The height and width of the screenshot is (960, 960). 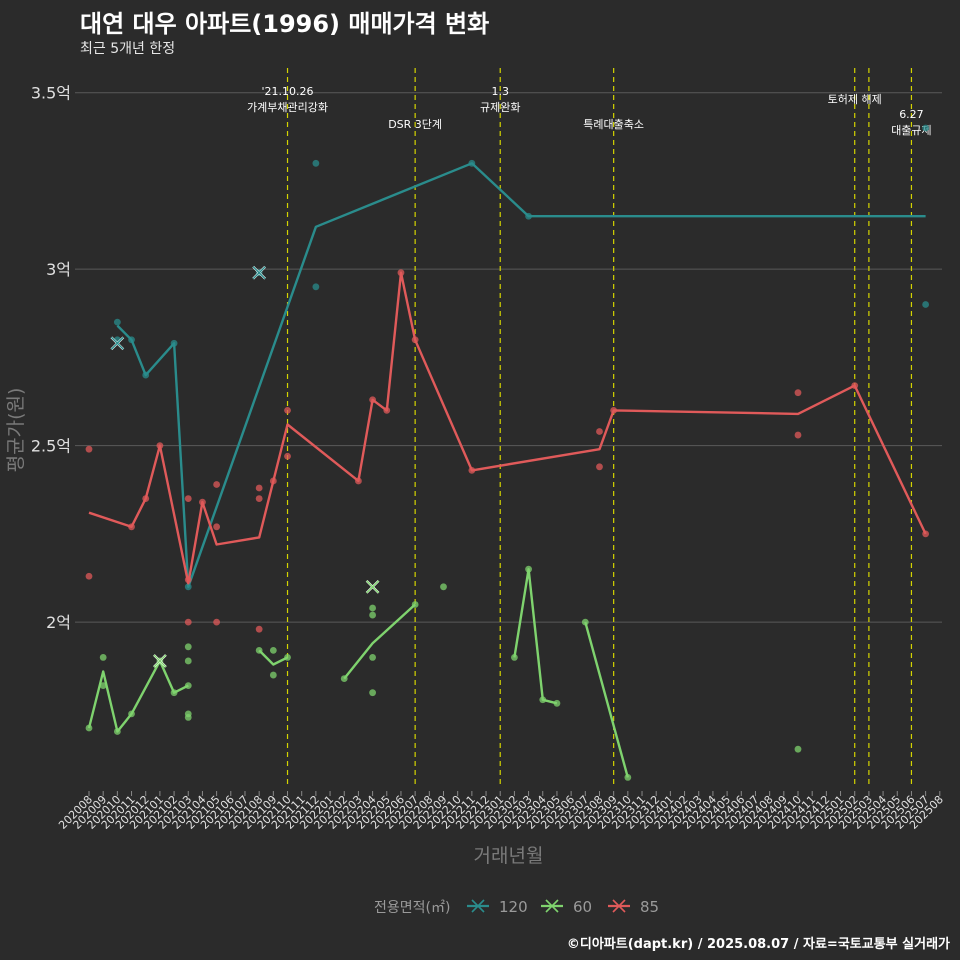 What do you see at coordinates (58, 269) in the screenshot?
I see `y-tick-label: 3억` at bounding box center [58, 269].